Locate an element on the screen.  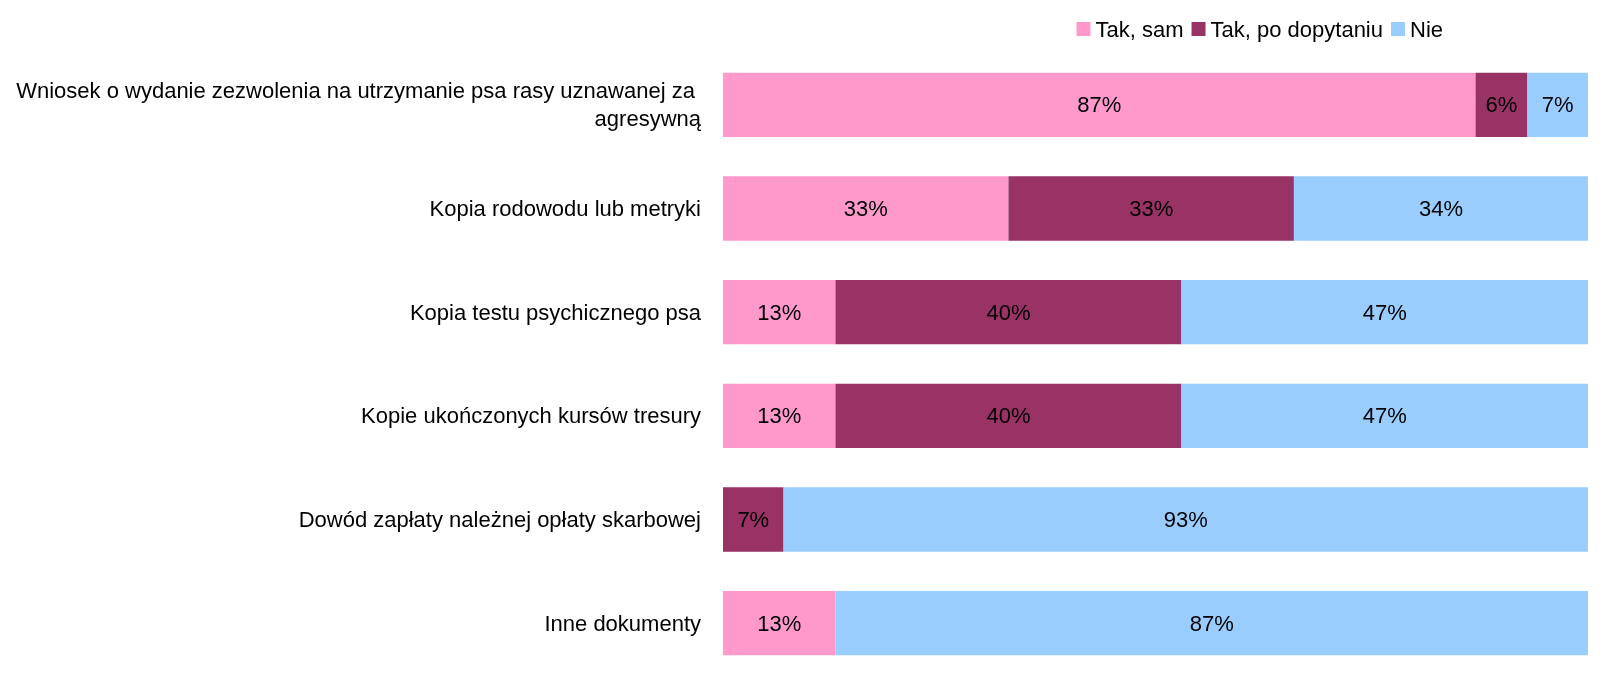
y-tick-label: Kopia testu psychicznego psa is located at coordinates (555, 312).